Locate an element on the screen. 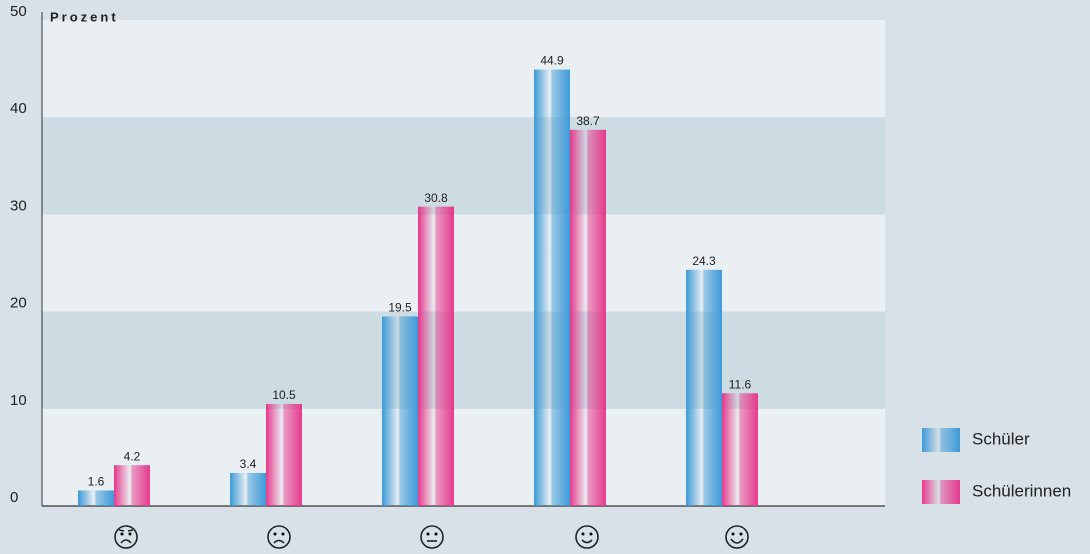 Image resolution: width=1090 pixels, height=554 pixels. category-icons is located at coordinates (431, 537).